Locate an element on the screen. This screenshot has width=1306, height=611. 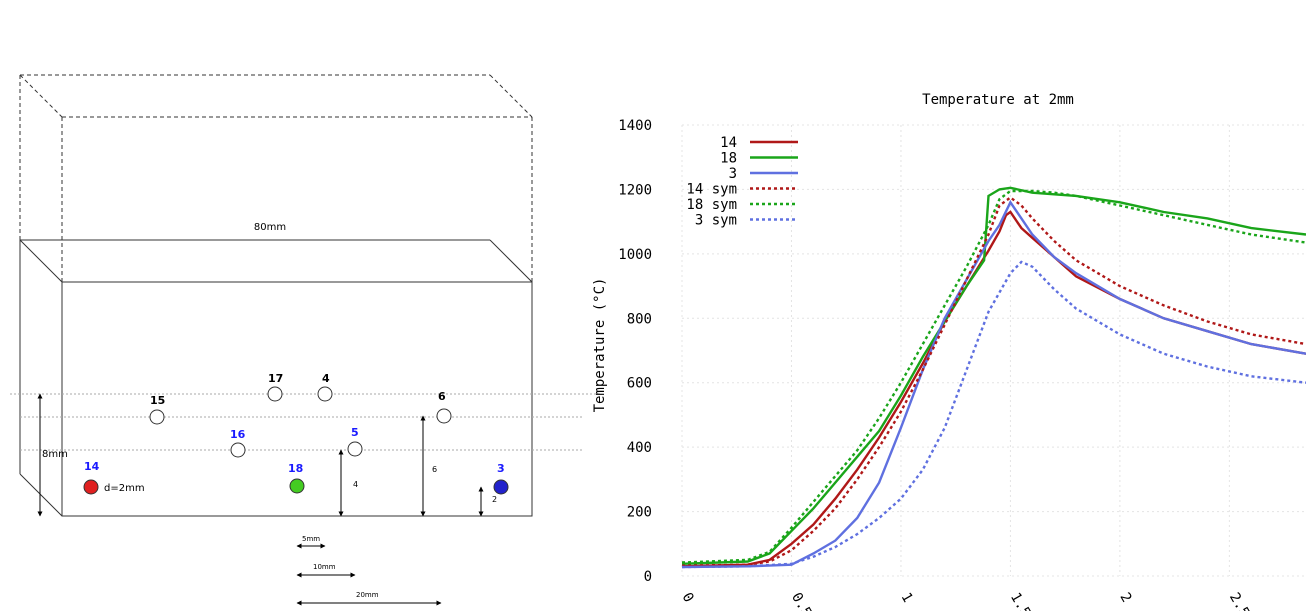
hole-4: 4 is located at coordinates (325, 387).